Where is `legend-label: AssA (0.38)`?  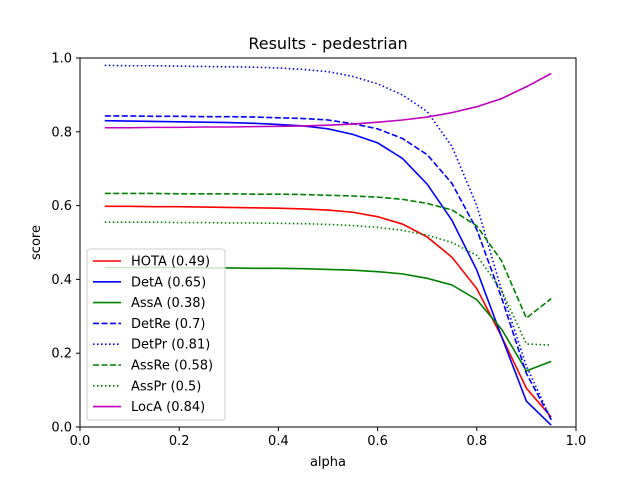 legend-label: AssA (0.38) is located at coordinates (168, 303).